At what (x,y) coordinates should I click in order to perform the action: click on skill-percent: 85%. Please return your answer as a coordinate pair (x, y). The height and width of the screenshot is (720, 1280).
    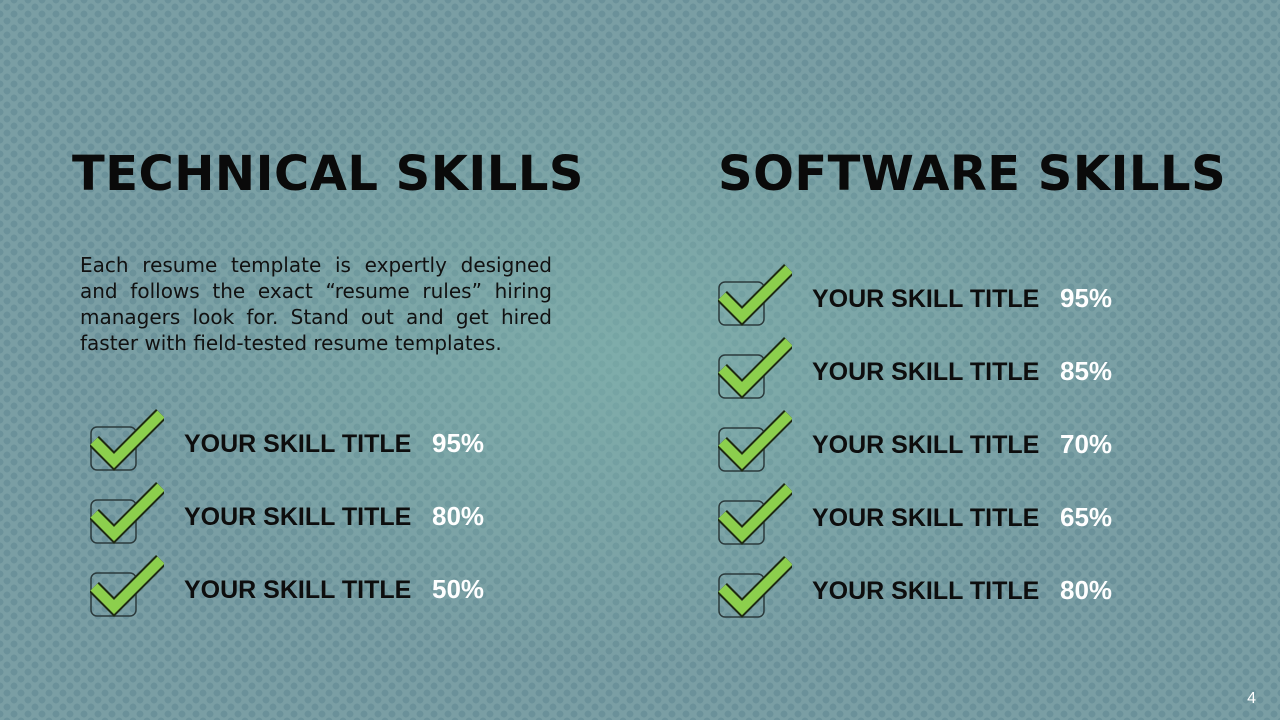
    Looking at the image, I should click on (1086, 371).